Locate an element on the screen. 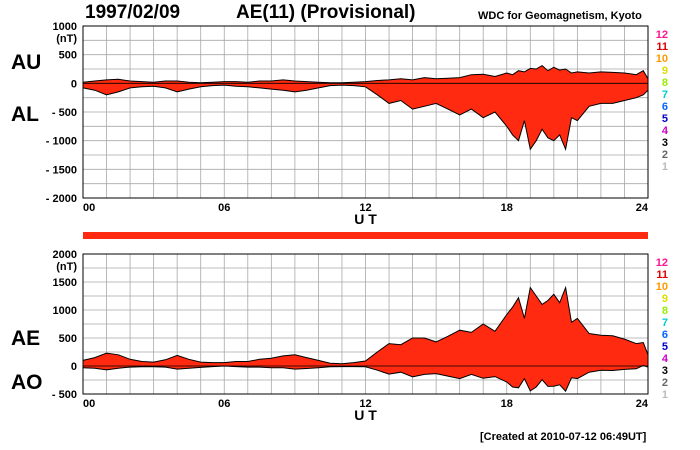  data-availability-bar is located at coordinates (365, 235).